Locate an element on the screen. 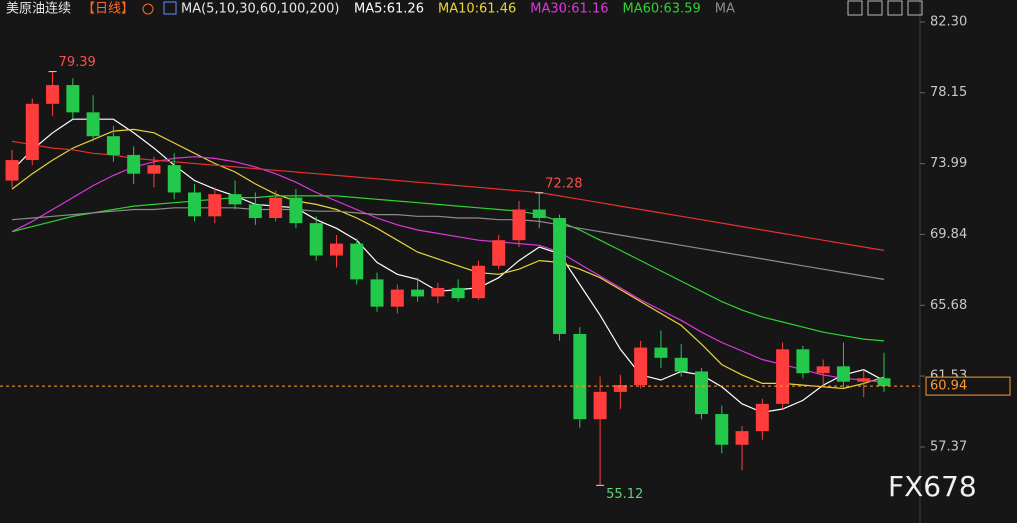 This screenshot has height=523, width=1017. ma-line is located at coordinates (448, 243).